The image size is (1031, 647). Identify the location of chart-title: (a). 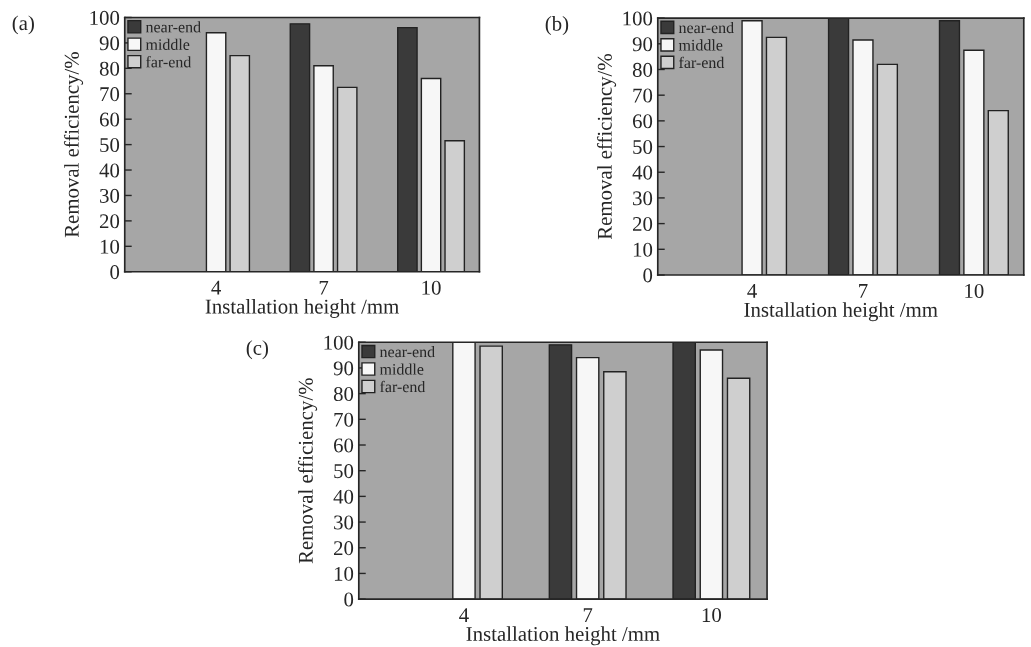
(23, 25).